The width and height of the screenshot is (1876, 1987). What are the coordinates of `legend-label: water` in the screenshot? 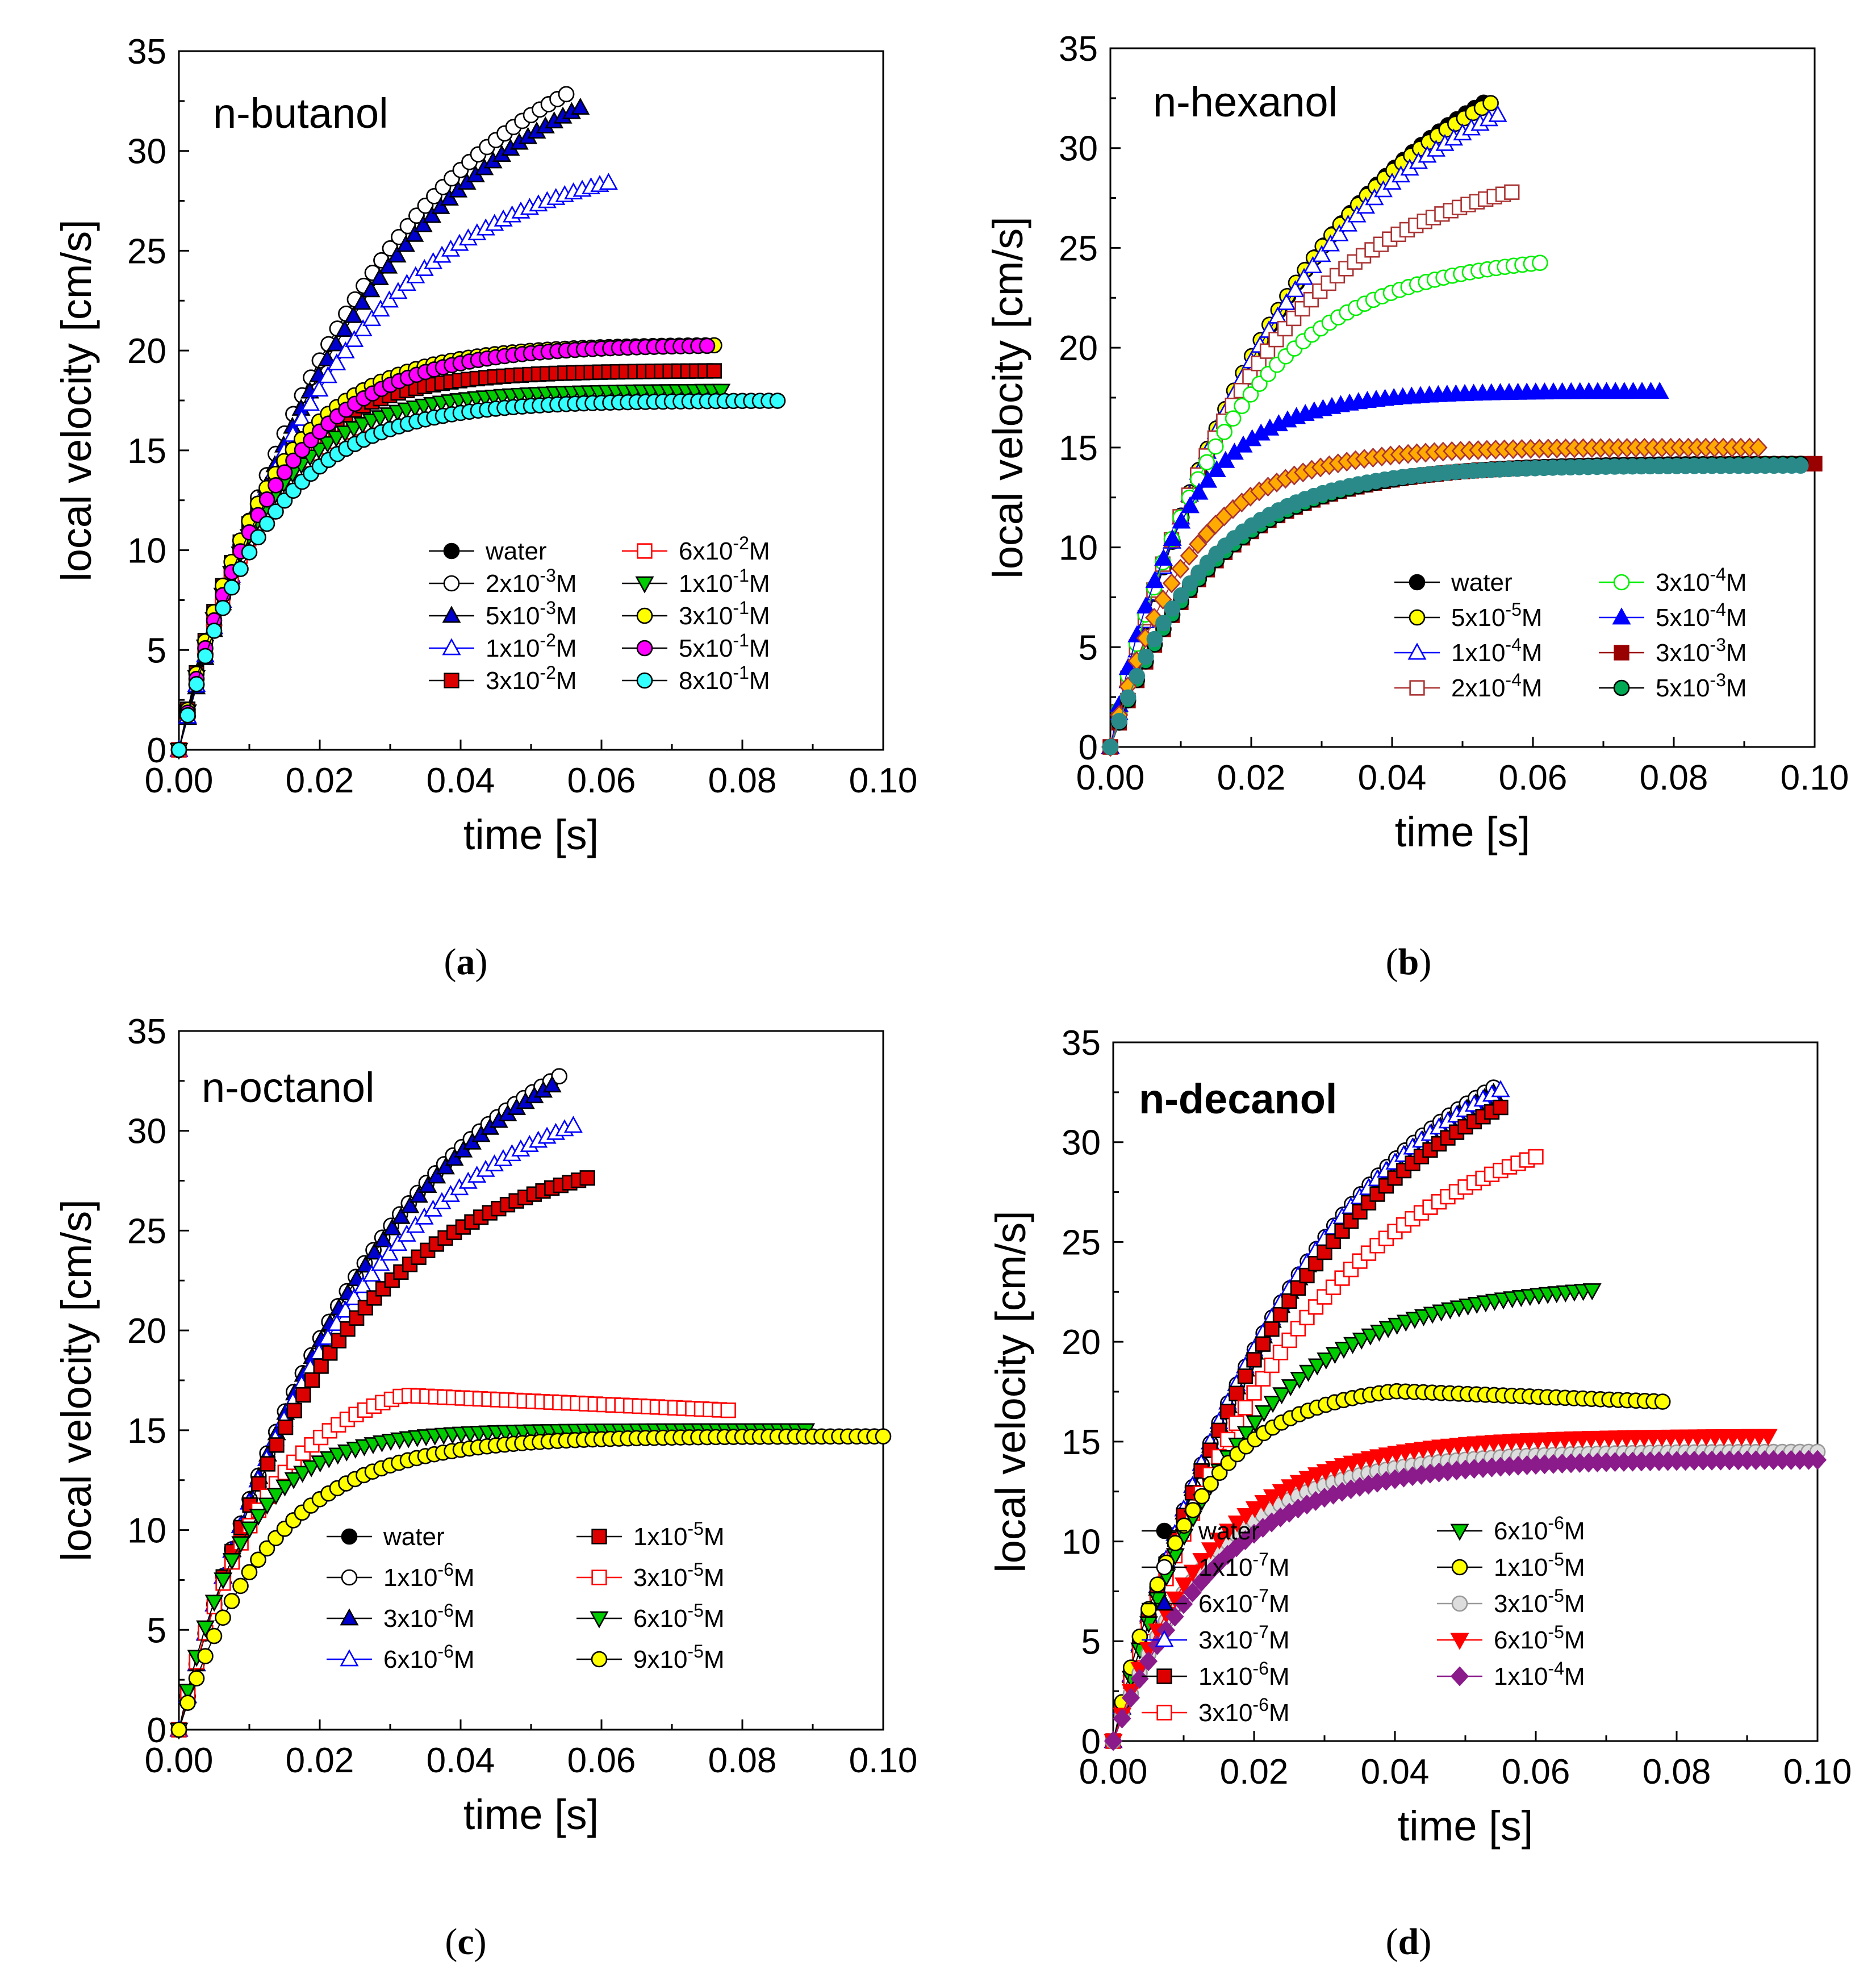 It's located at (414, 1537).